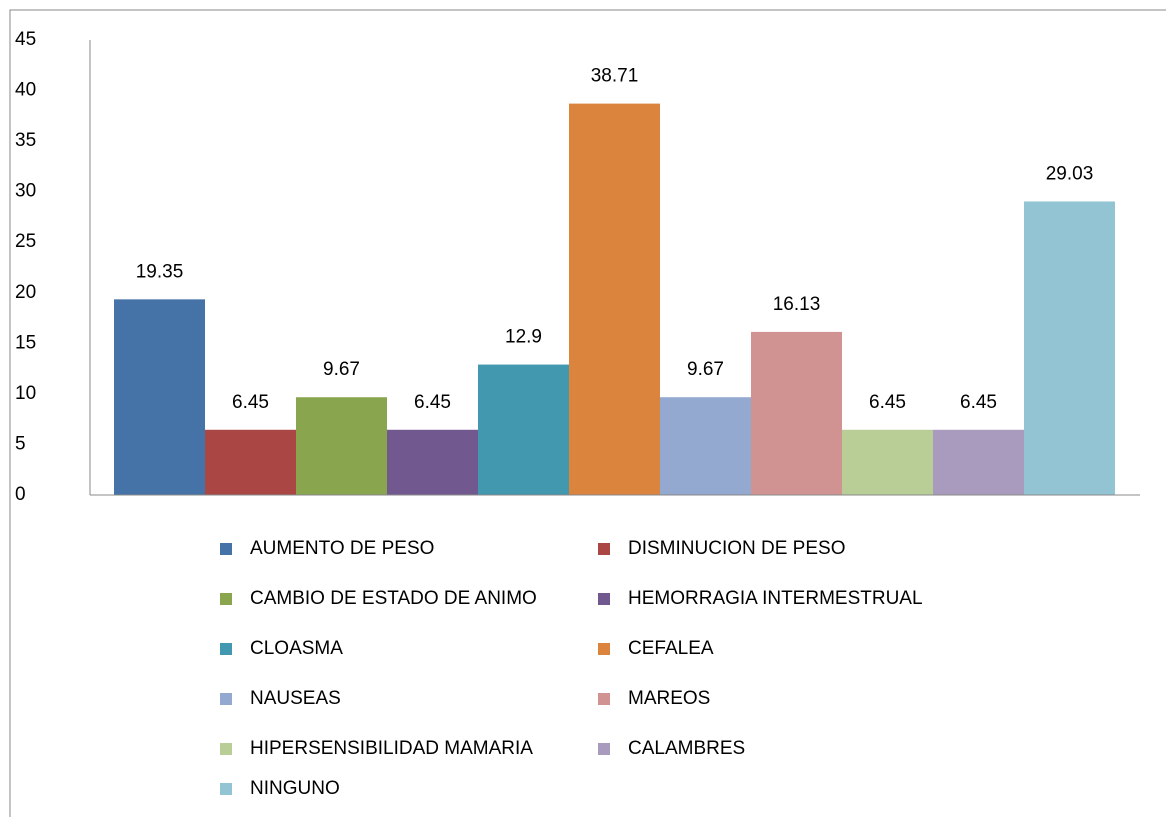 The height and width of the screenshot is (817, 1166). I want to click on y-tick-label: 5, so click(20, 443).